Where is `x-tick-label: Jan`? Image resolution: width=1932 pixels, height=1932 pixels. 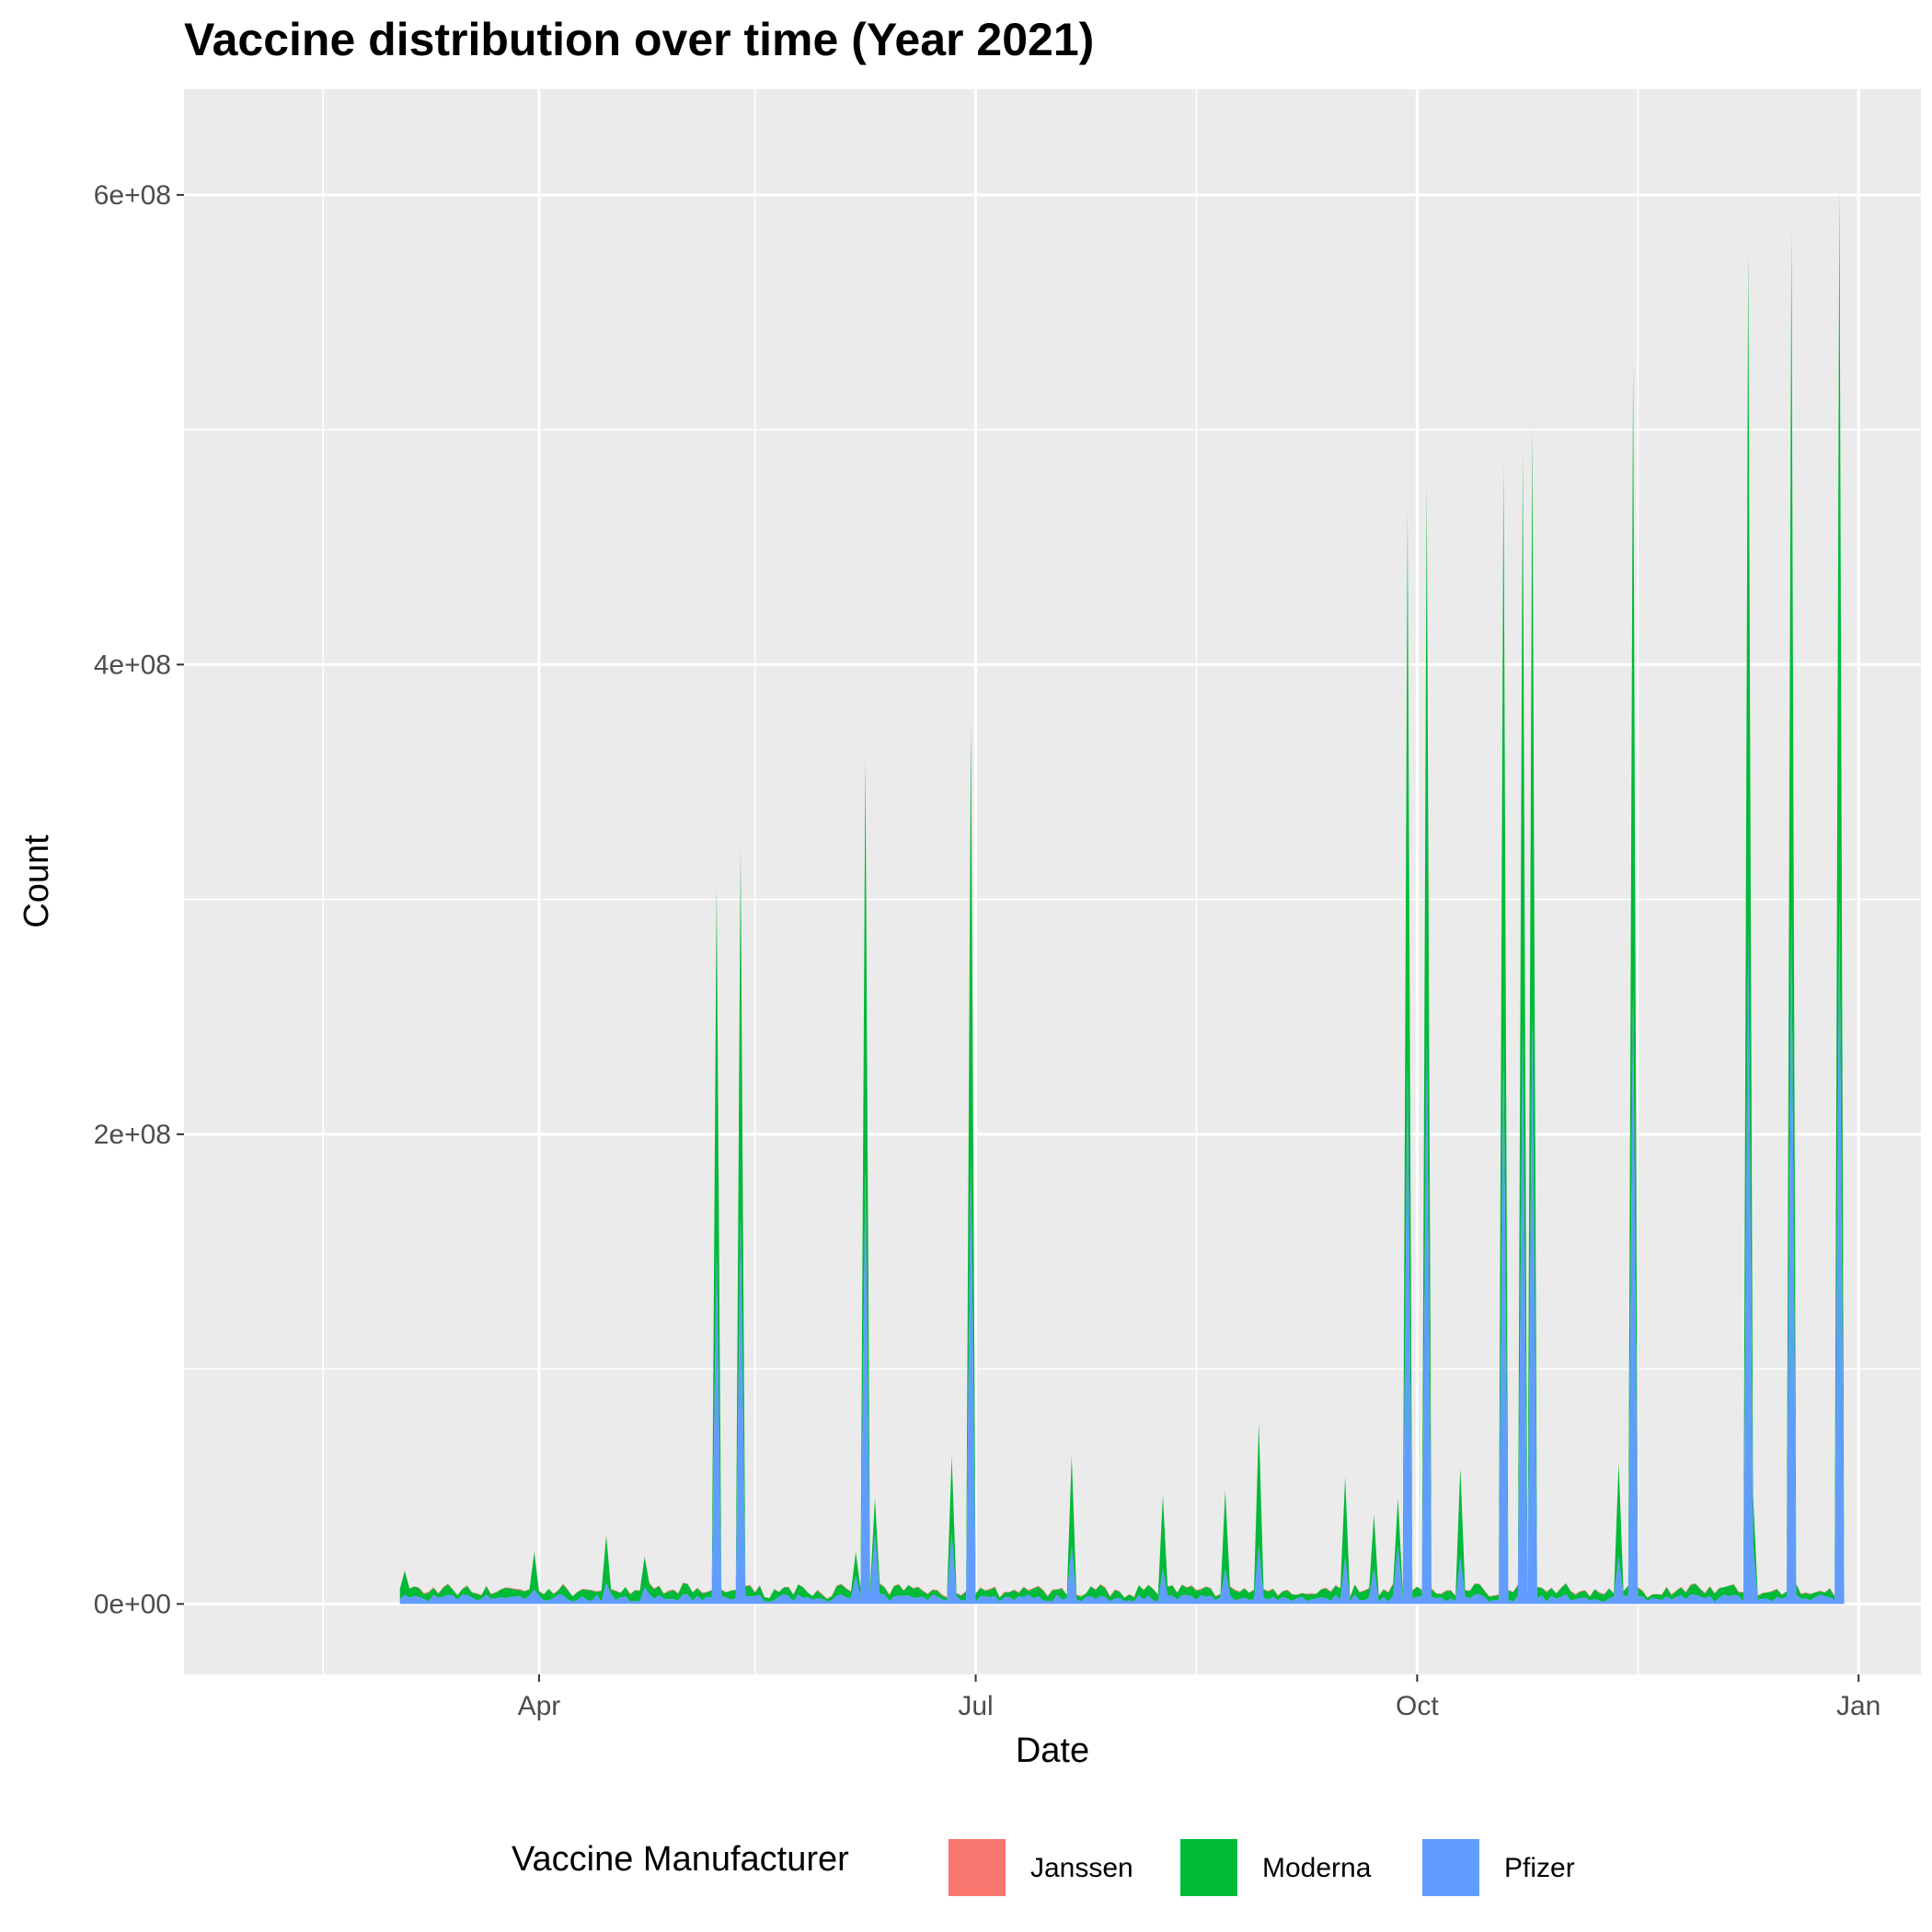 x-tick-label: Jan is located at coordinates (1858, 1706).